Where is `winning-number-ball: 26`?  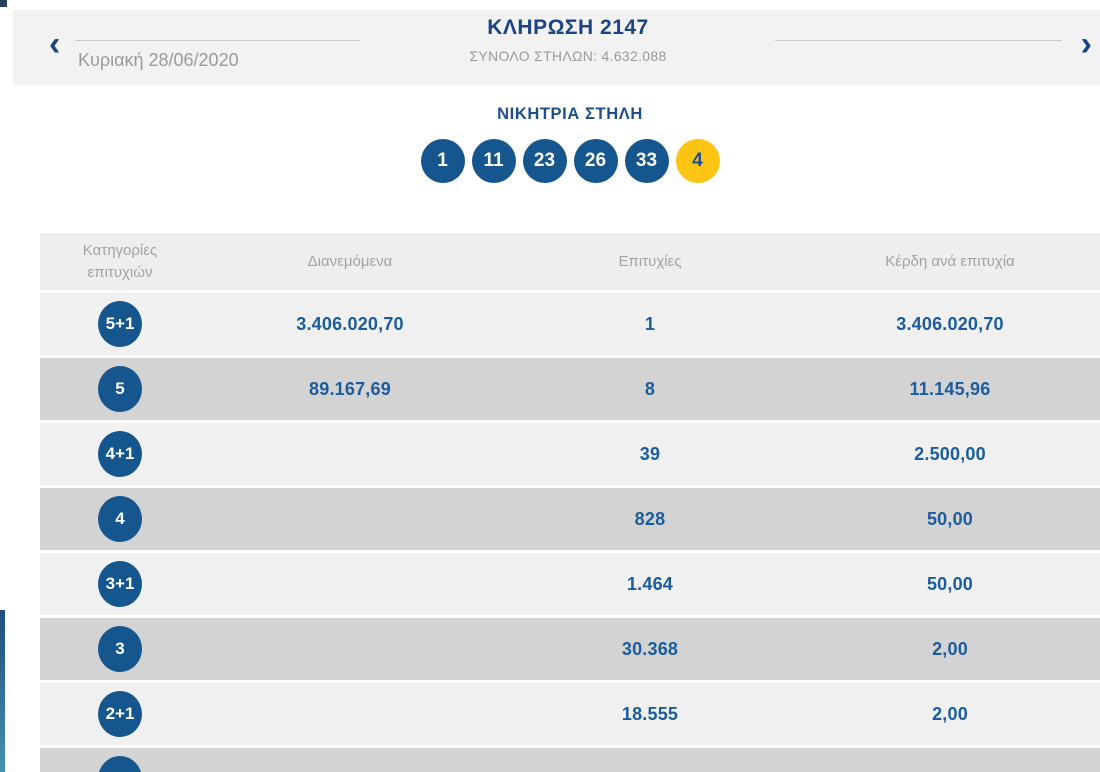
winning-number-ball: 26 is located at coordinates (595, 161).